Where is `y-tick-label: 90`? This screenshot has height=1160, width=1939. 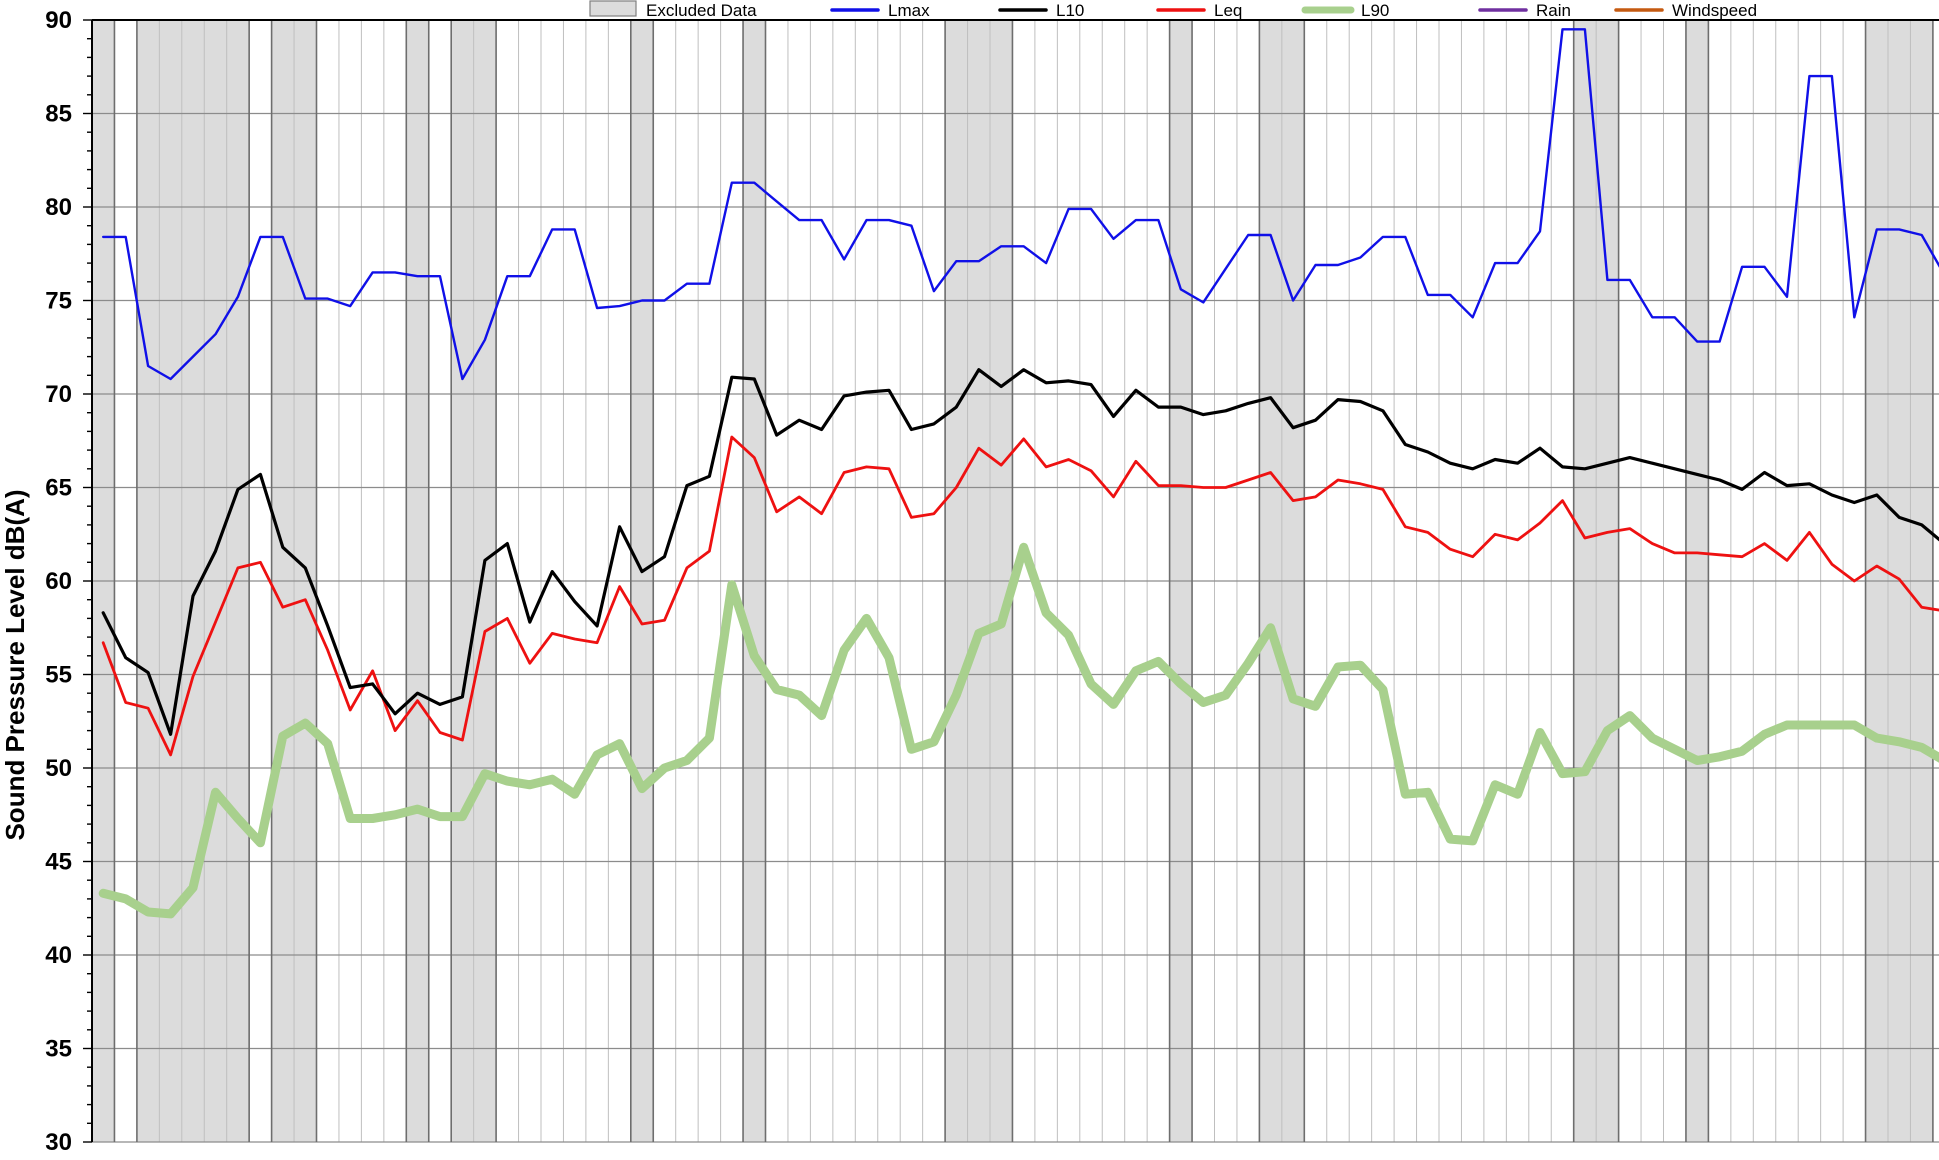
y-tick-label: 90 is located at coordinates (58, 20).